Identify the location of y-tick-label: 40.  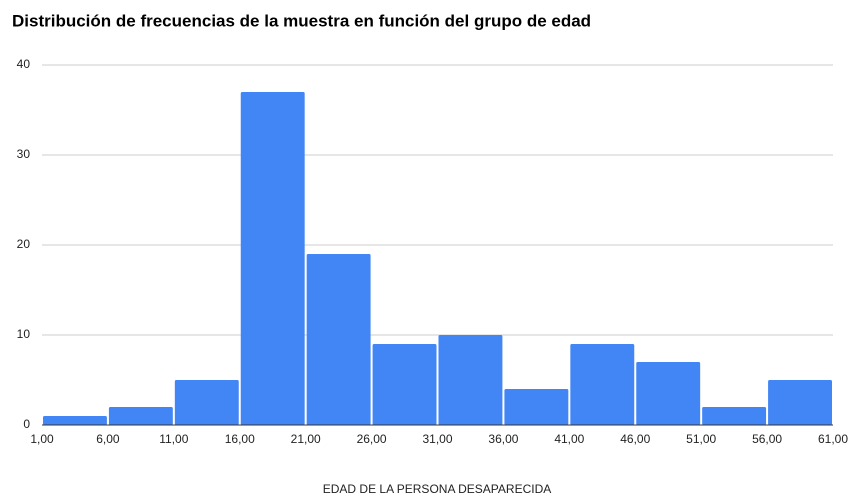
(24, 64).